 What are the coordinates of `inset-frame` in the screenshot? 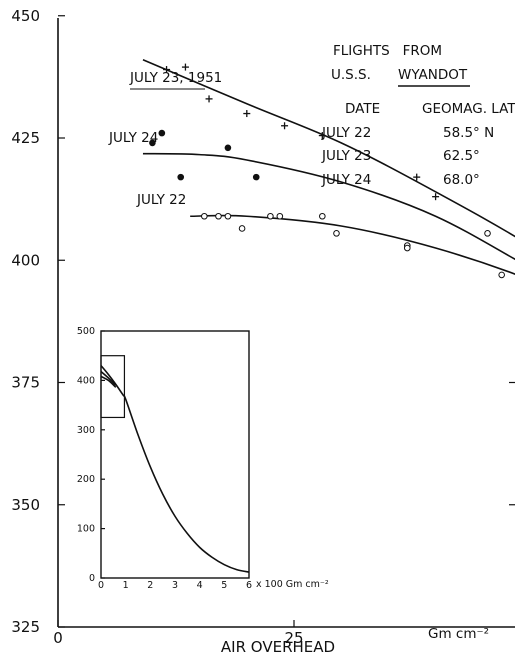 It's located at (175, 454).